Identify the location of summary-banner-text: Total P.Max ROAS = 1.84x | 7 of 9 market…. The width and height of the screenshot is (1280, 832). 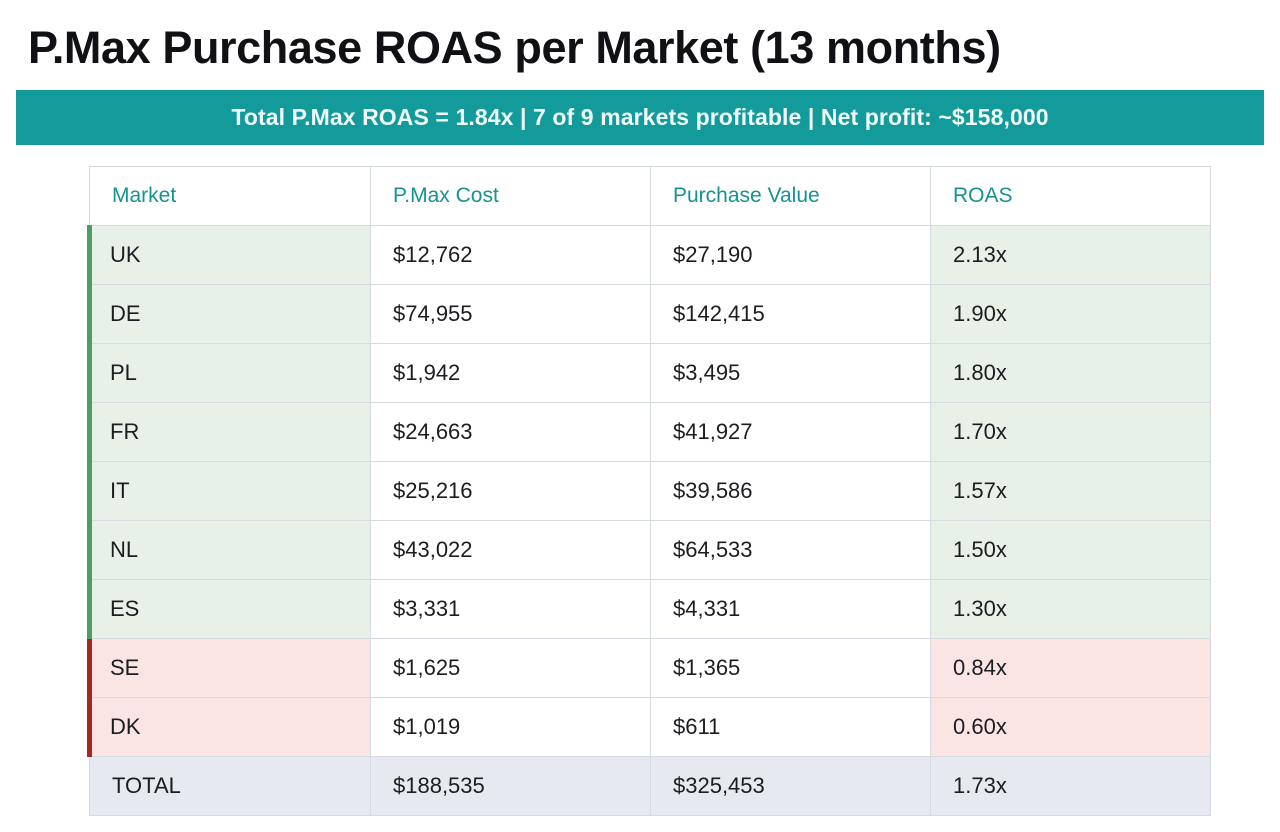
(640, 117).